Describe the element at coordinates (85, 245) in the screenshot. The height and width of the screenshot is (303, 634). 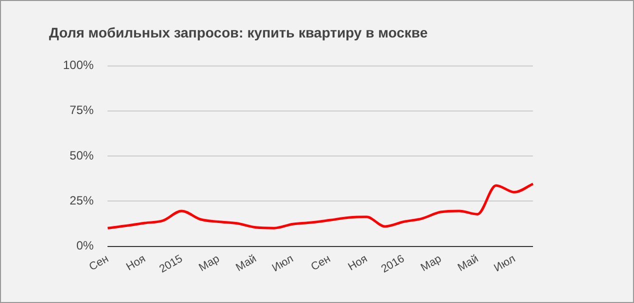
I see `y-tick-label: 0%` at that location.